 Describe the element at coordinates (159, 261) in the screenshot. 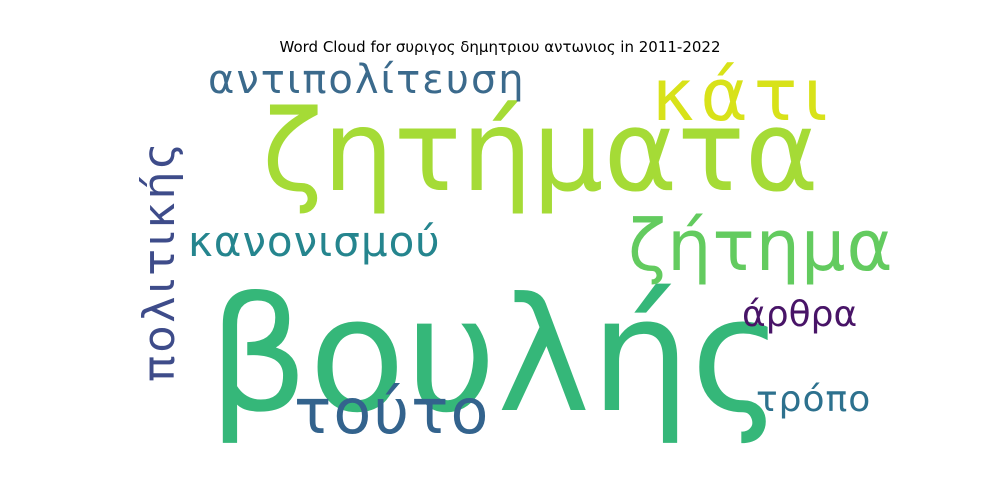

I see `word-politikis: πολιτικής` at that location.